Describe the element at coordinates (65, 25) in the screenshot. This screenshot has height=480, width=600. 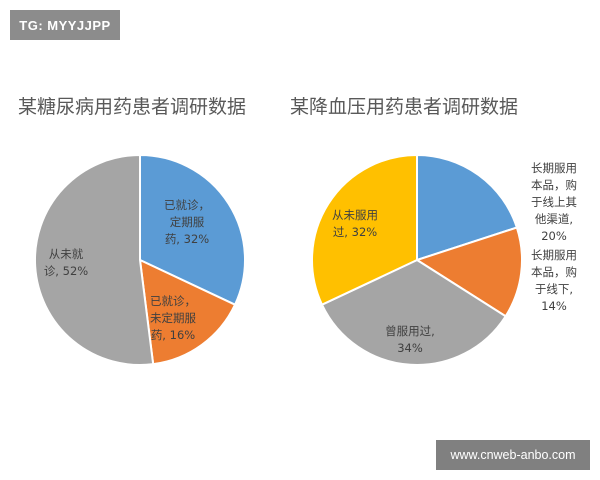
I see `tg-badge: TG: MYYJJPP` at that location.